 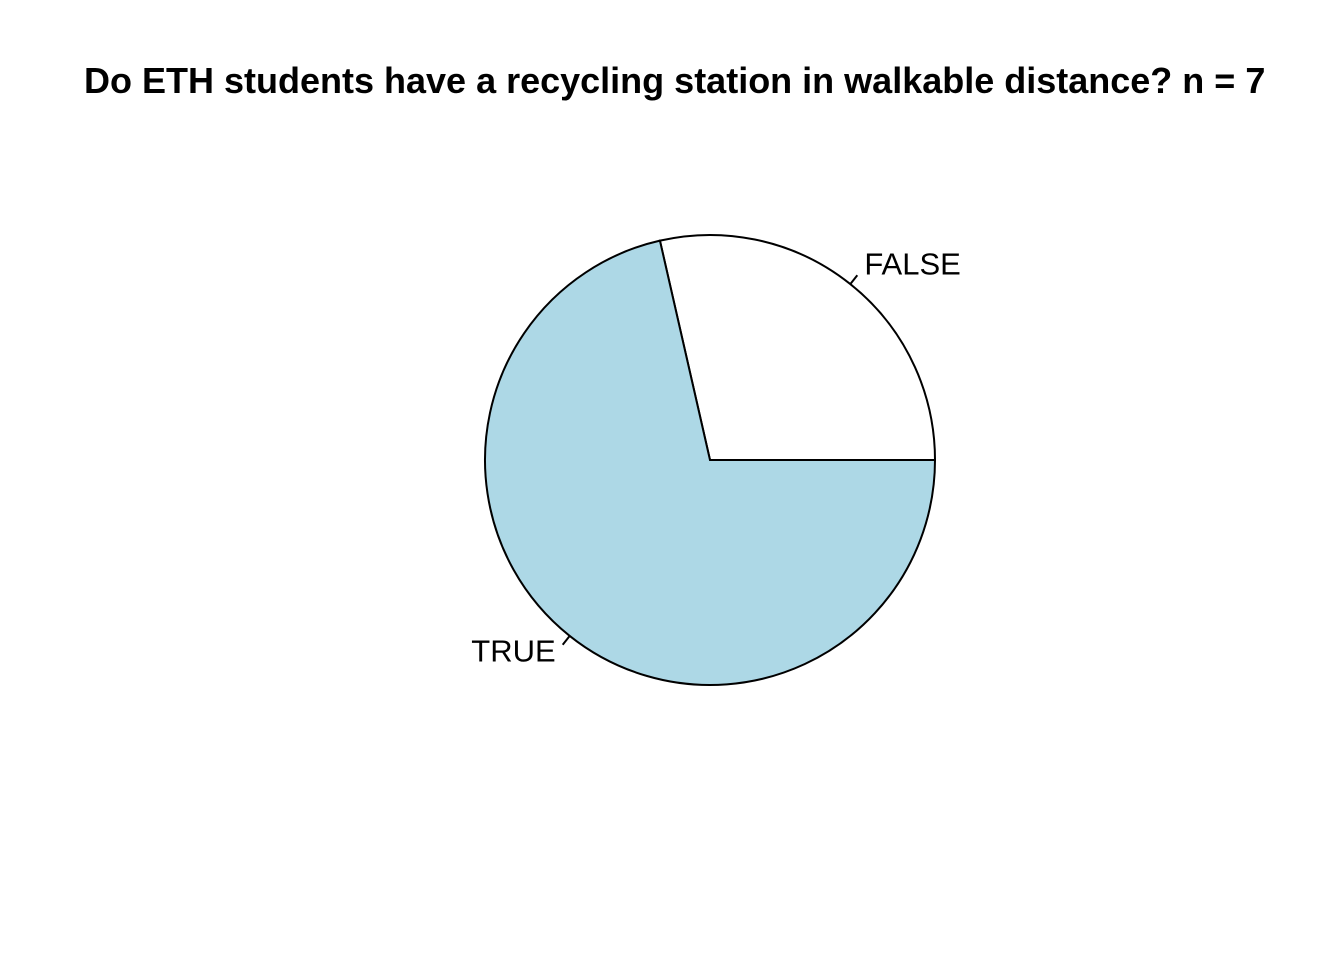 What do you see at coordinates (912, 264) in the screenshot?
I see `slice-label-false: FALSE` at bounding box center [912, 264].